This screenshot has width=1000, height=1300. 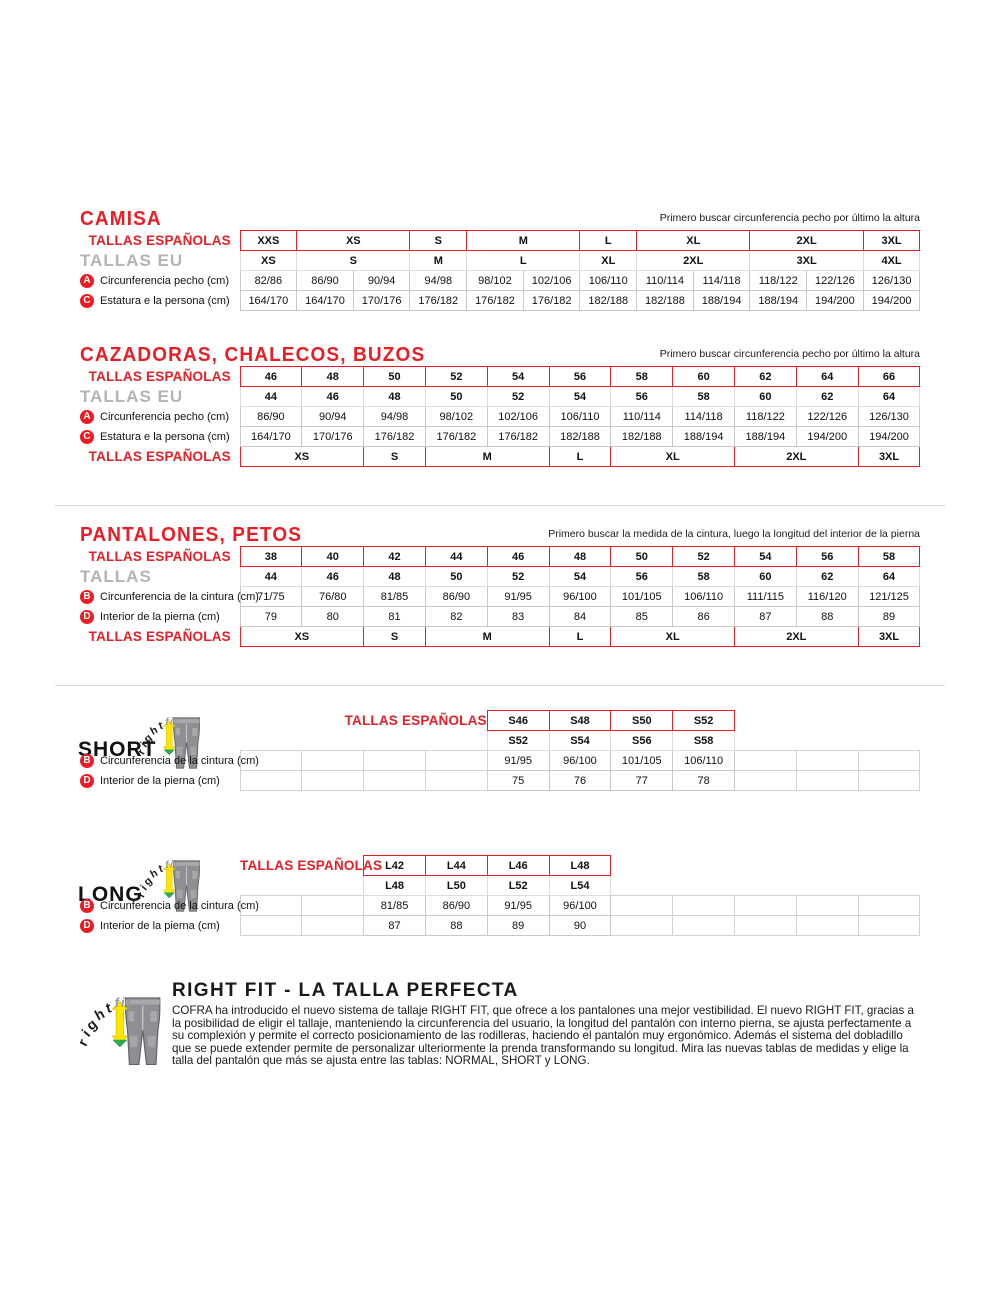 I want to click on es-size-48: 48, so click(x=580, y=556).